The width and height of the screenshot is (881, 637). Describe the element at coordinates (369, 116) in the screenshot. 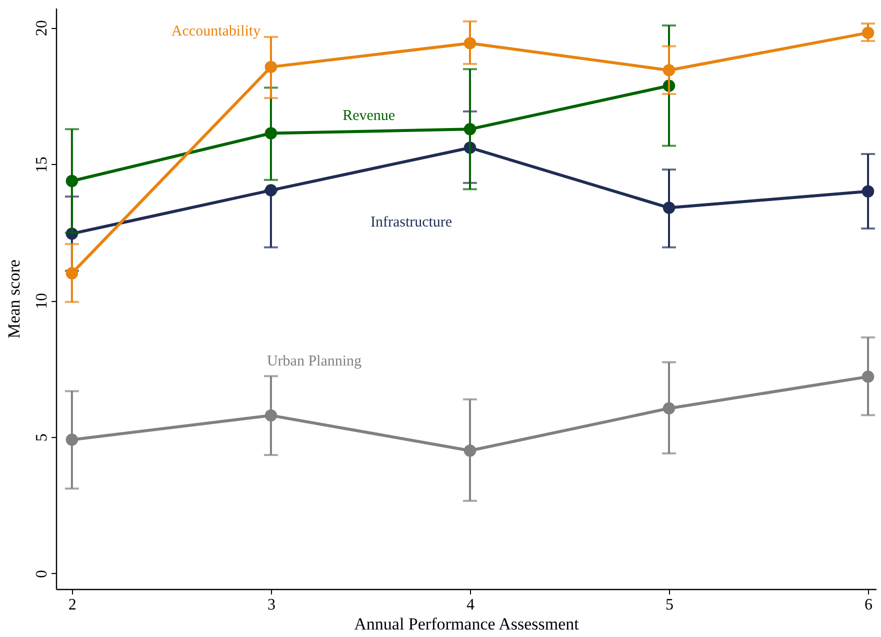

I see `series-label: Revenue` at that location.